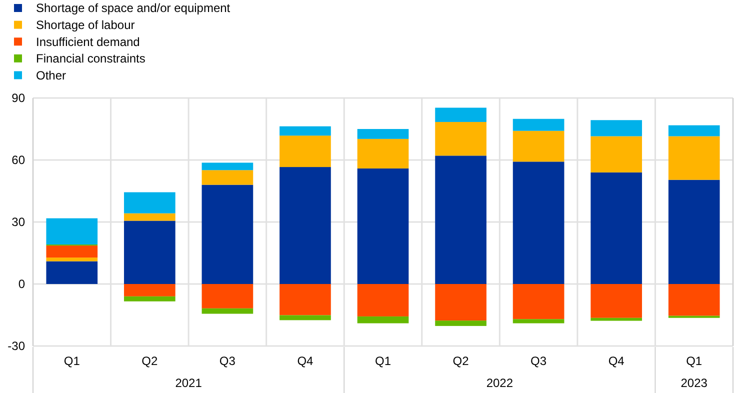  What do you see at coordinates (188, 383) in the screenshot?
I see `text: 2021` at bounding box center [188, 383].